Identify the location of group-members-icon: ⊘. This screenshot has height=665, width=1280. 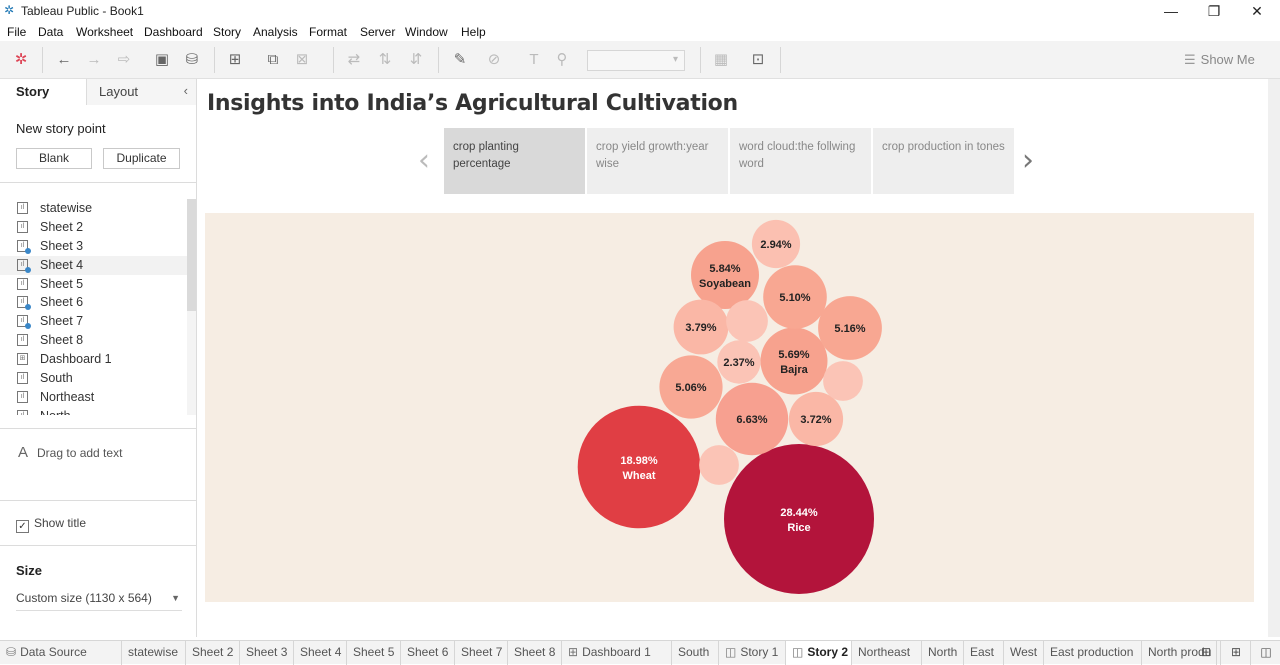
(494, 59).